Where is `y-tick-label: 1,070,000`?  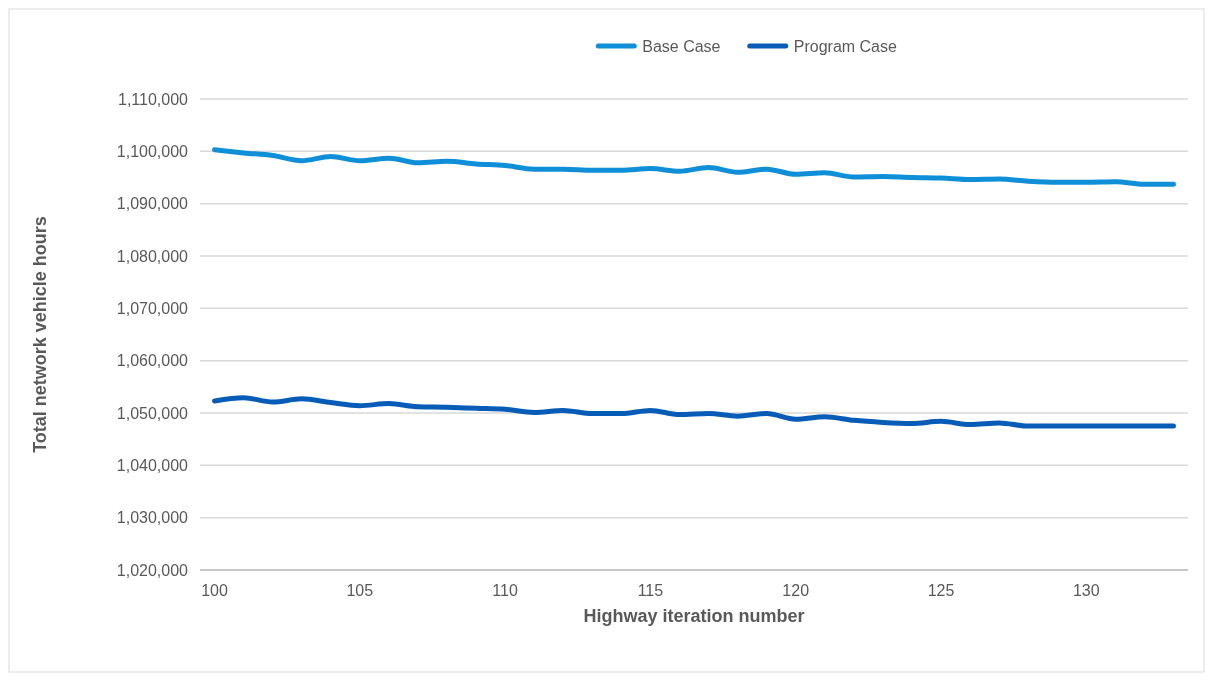 y-tick-label: 1,070,000 is located at coordinates (152, 308).